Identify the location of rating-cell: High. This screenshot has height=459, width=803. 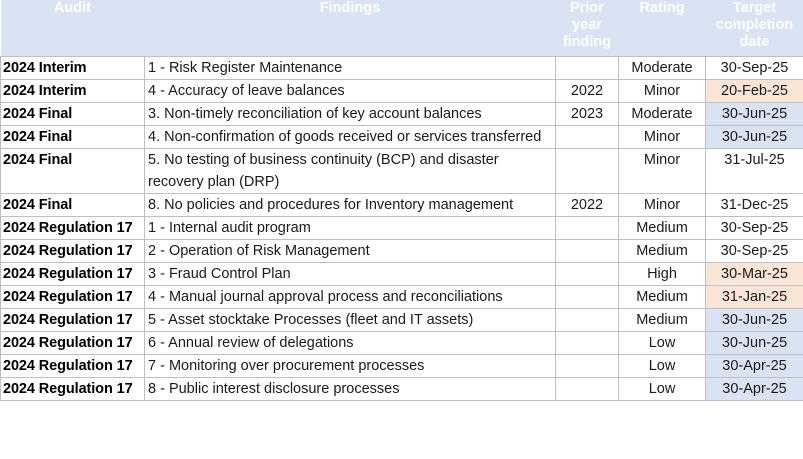
(662, 274).